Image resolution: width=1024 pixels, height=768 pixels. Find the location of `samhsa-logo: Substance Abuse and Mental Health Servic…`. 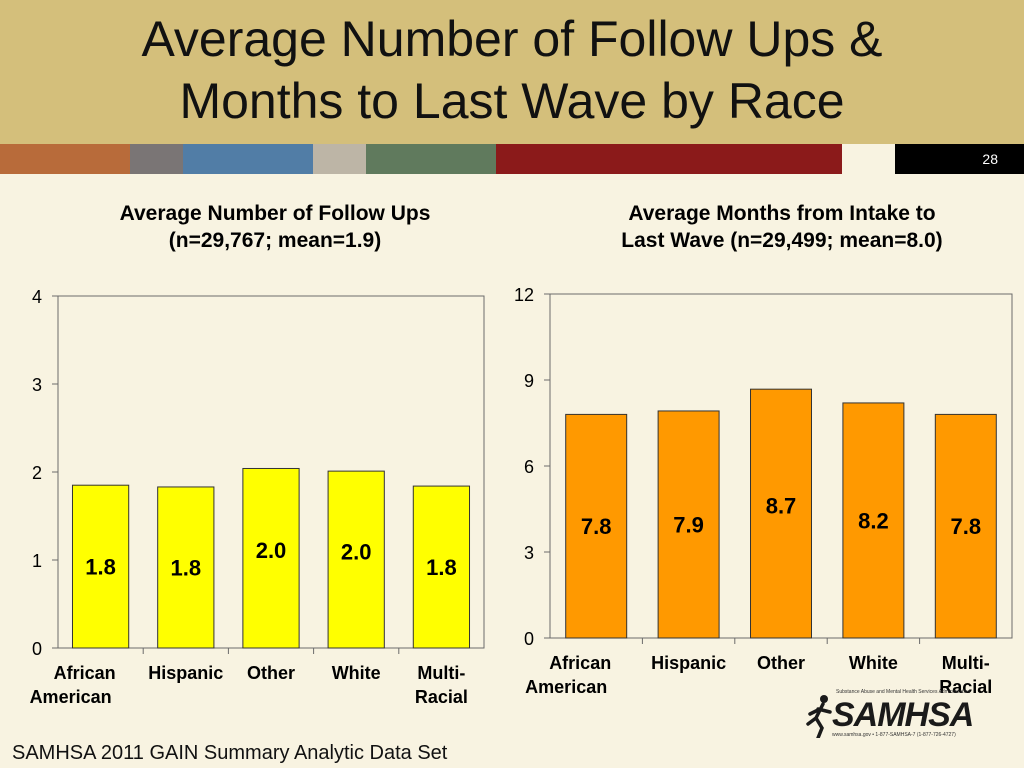

samhsa-logo: Substance Abuse and Mental Health Servic… is located at coordinates (902, 714).